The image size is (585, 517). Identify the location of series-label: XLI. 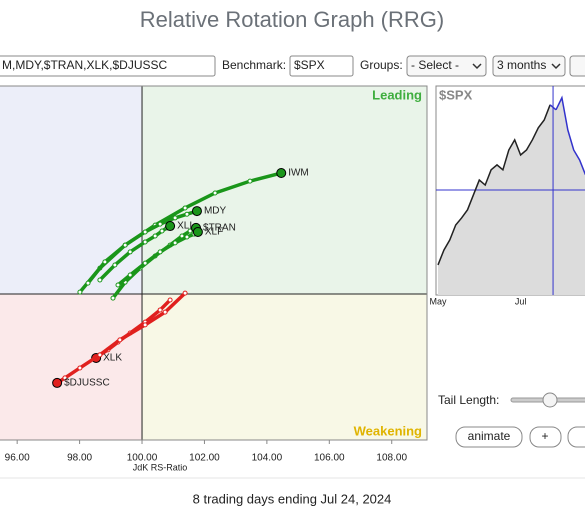
(184, 226).